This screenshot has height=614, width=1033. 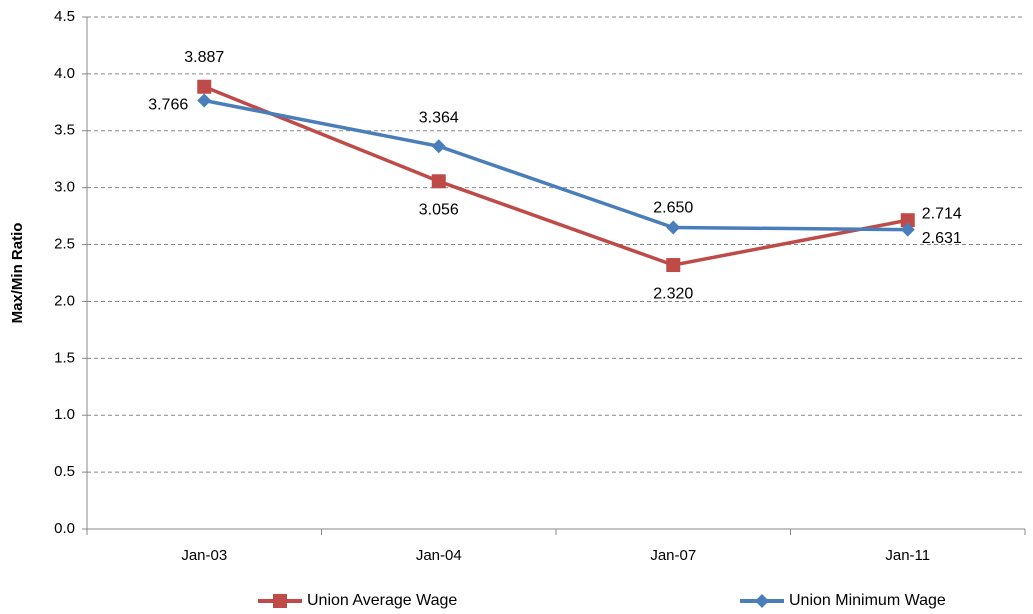 What do you see at coordinates (17, 273) in the screenshot?
I see `y-axis-title: Max/Min Ratio` at bounding box center [17, 273].